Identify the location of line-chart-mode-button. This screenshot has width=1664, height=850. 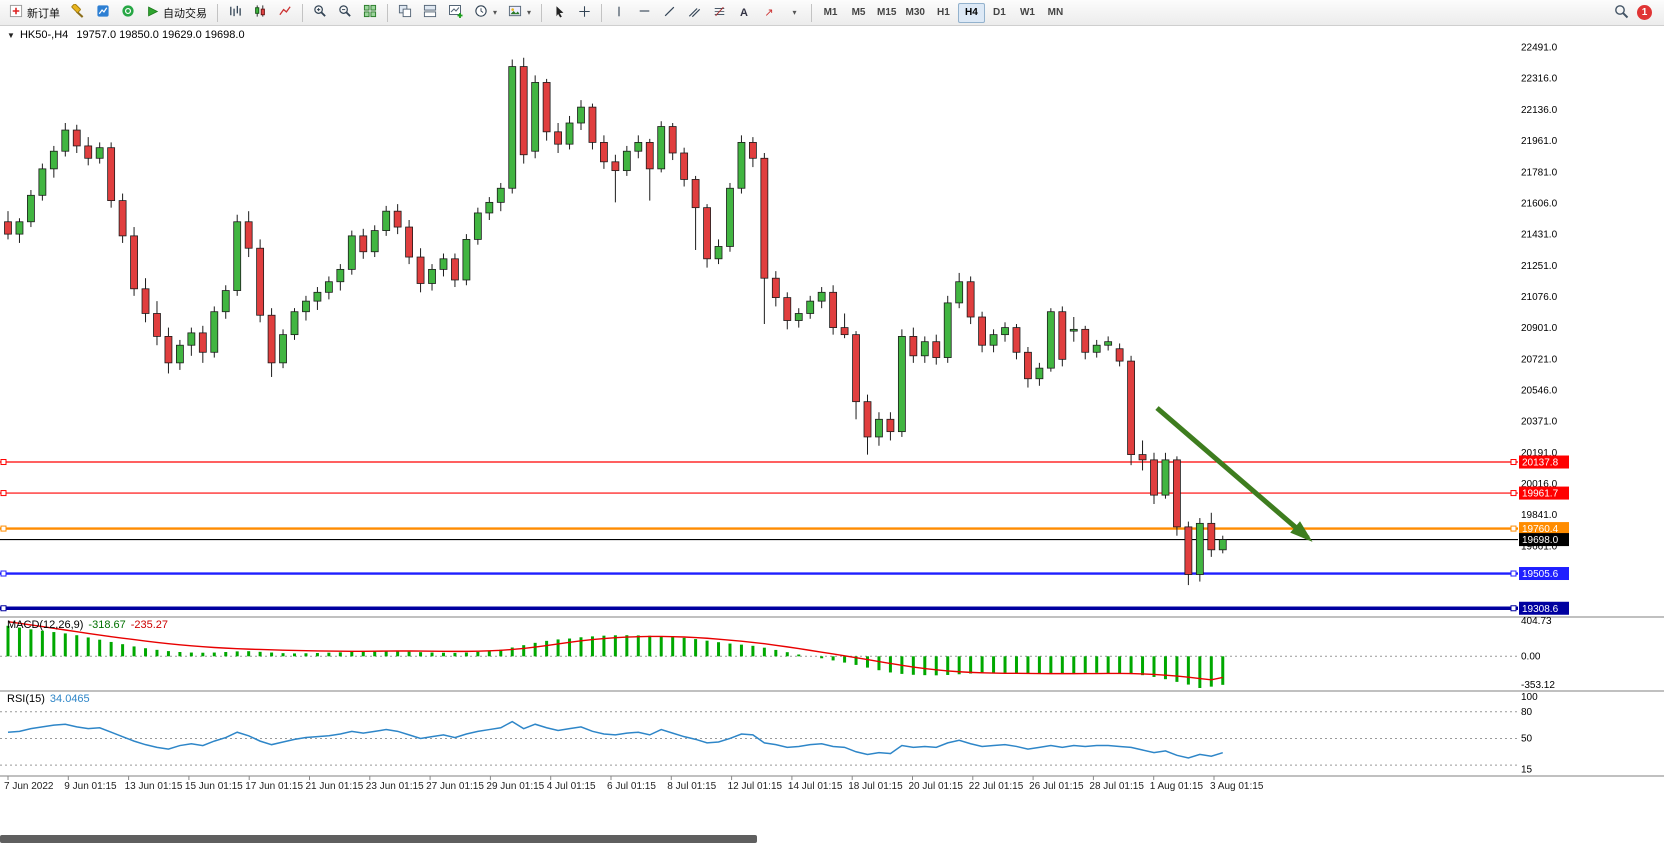
(285, 13).